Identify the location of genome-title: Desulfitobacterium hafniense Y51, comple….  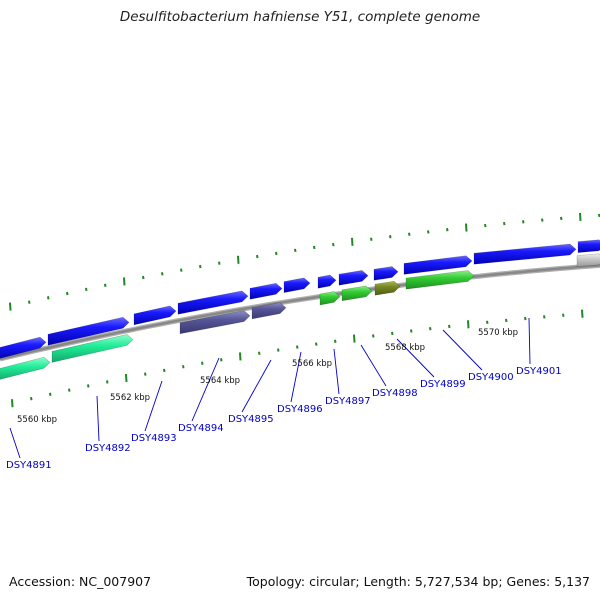
(300, 17).